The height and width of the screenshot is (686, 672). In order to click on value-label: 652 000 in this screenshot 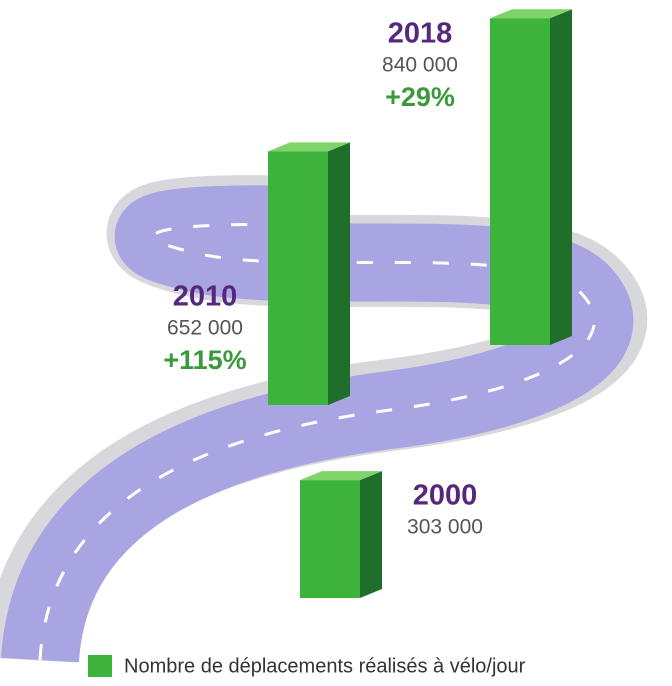, I will do `click(205, 328)`.